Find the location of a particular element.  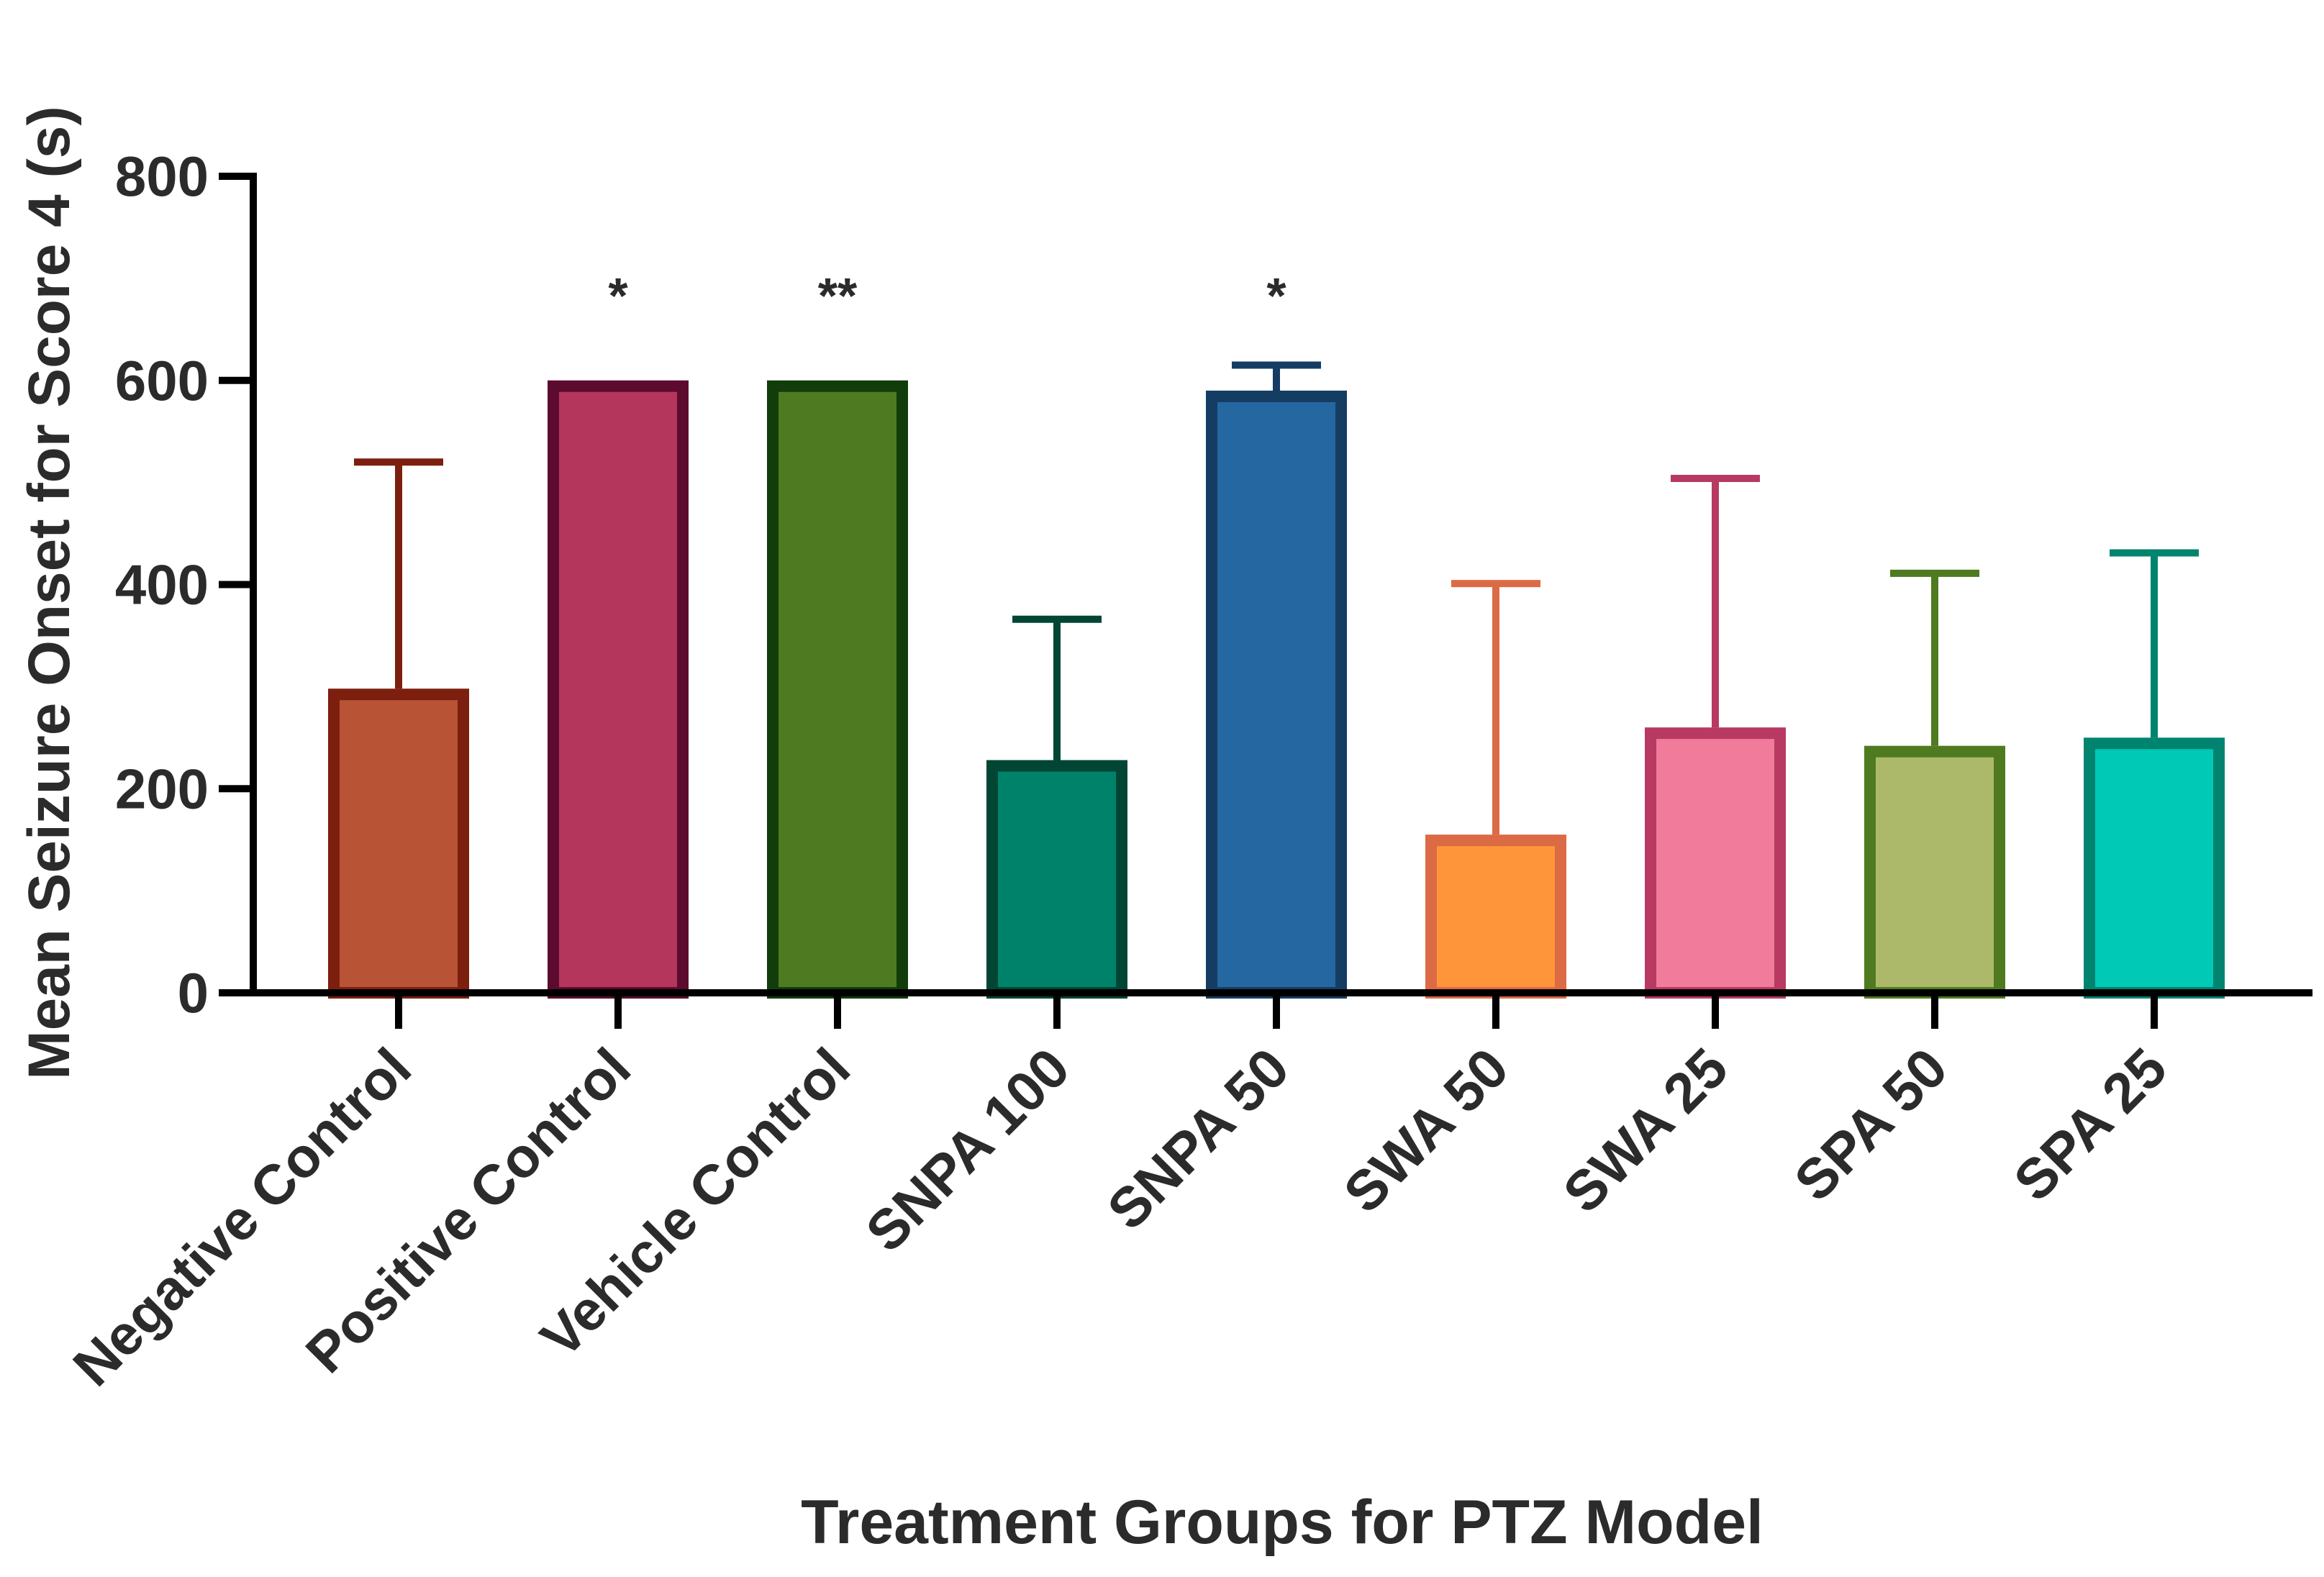

significance-label: ** is located at coordinates (838, 296).